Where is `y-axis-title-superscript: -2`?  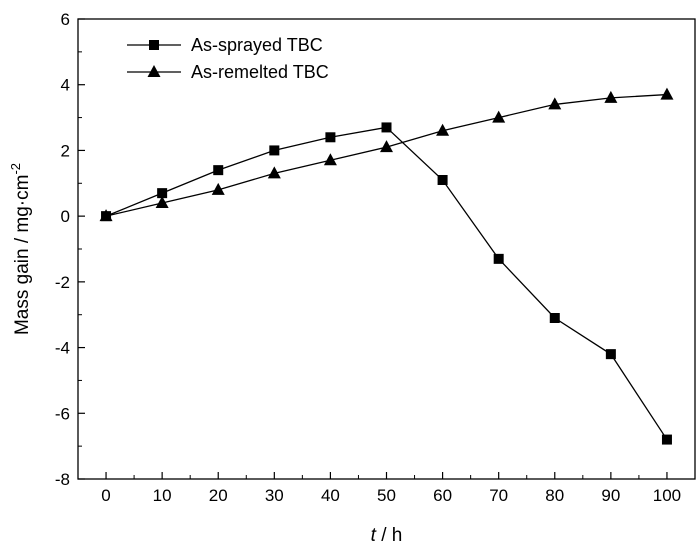 y-axis-title-superscript: -2 is located at coordinates (15, 169).